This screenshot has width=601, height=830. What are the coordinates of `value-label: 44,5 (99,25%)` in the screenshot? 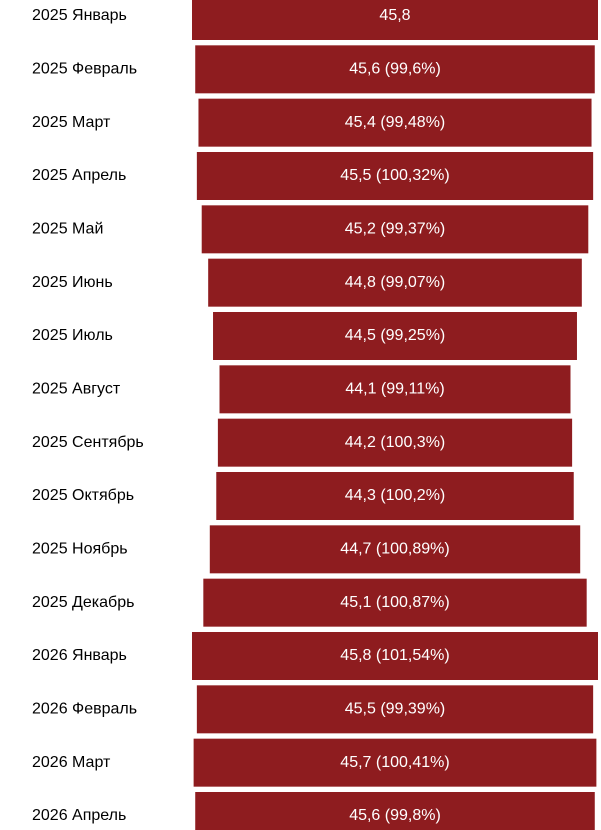 It's located at (395, 335).